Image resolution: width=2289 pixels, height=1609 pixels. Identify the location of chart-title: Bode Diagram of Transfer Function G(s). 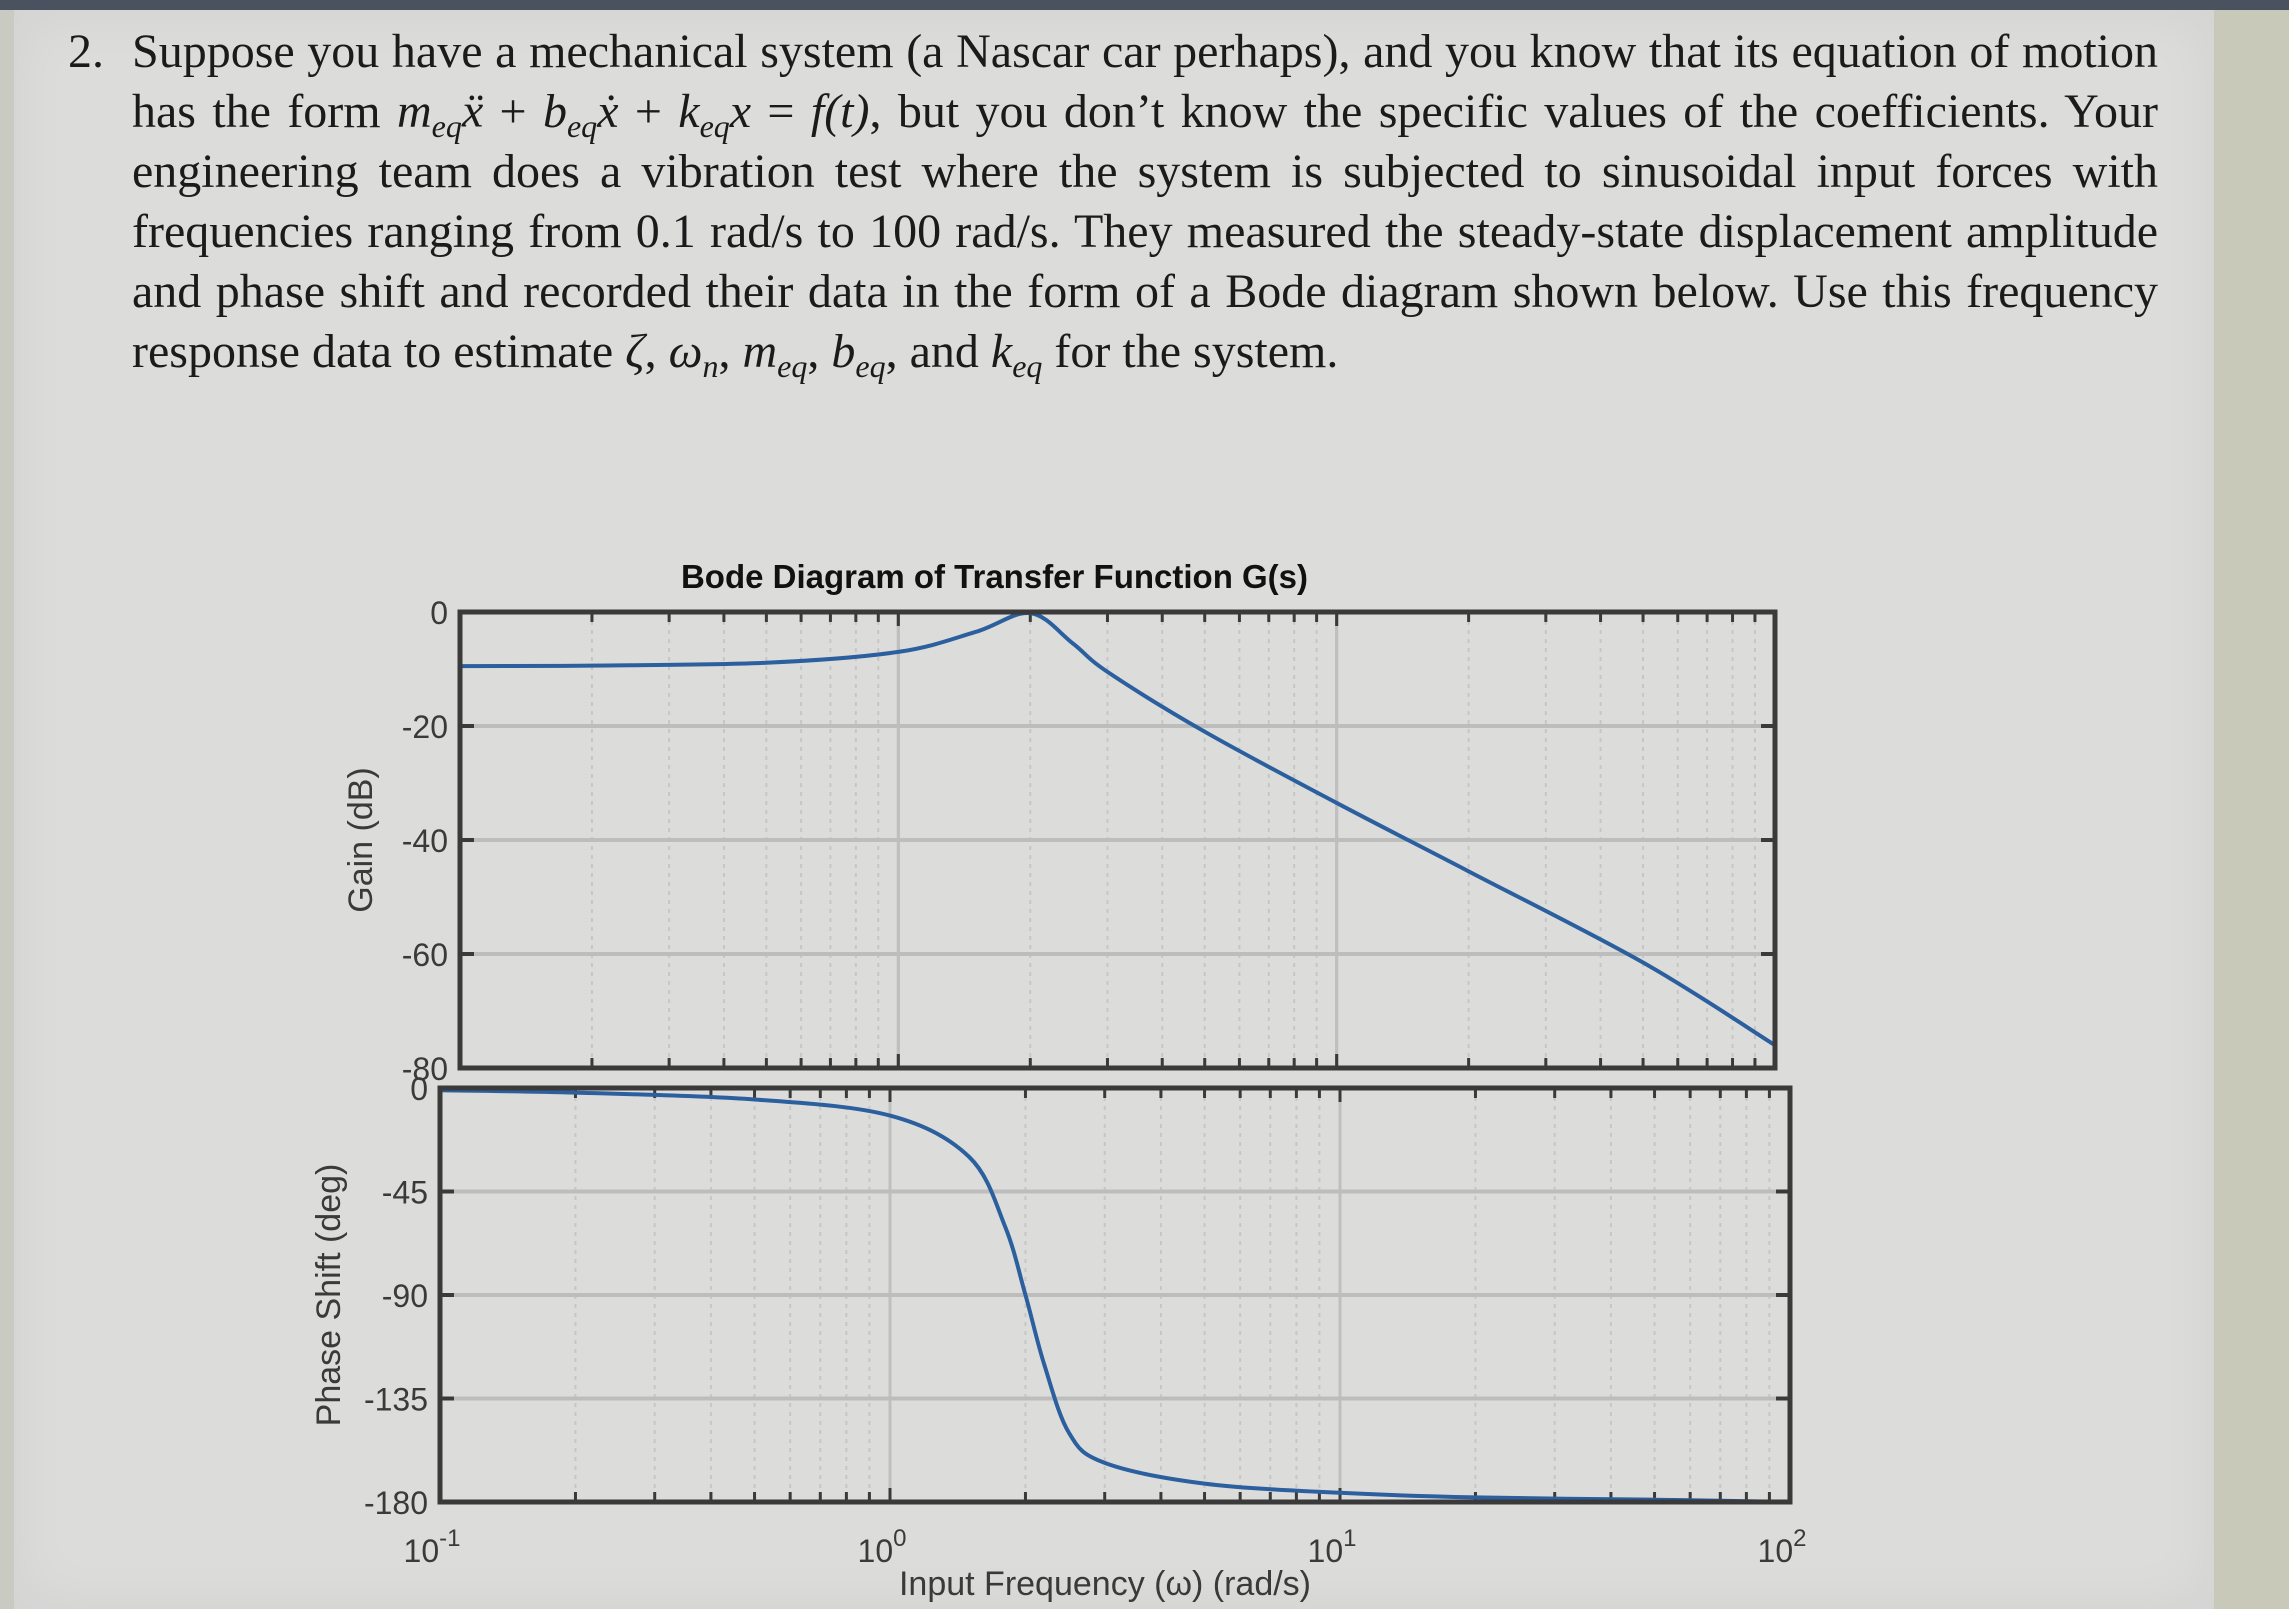
(1144, 577).